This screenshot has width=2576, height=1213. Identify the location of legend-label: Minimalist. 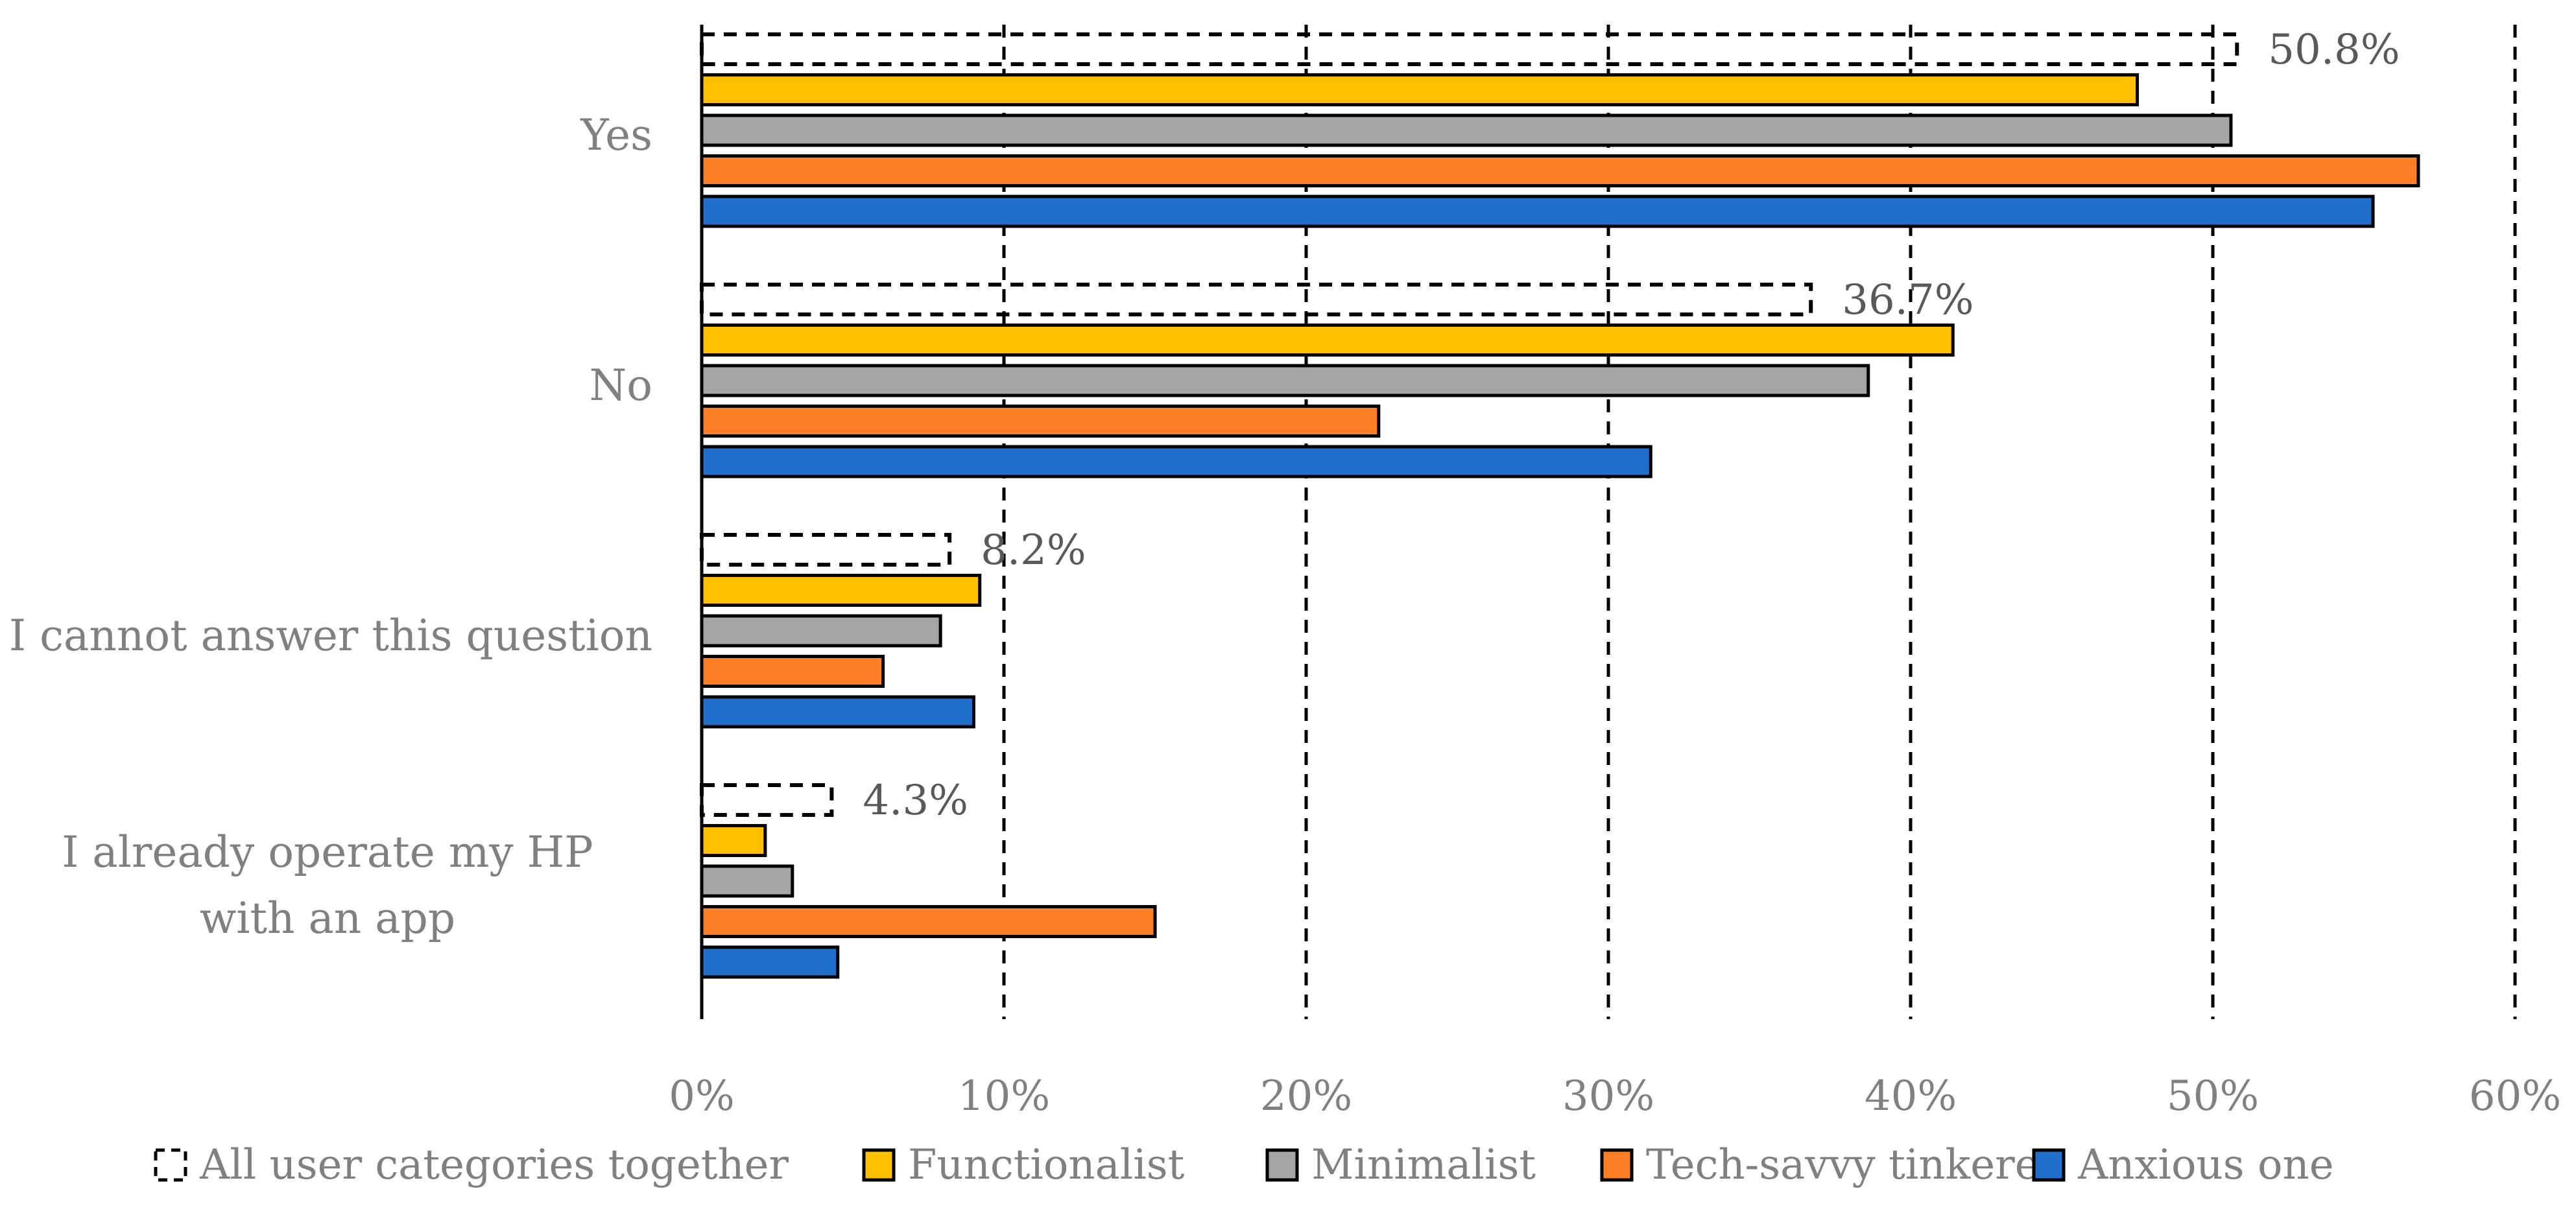
(1423, 1165).